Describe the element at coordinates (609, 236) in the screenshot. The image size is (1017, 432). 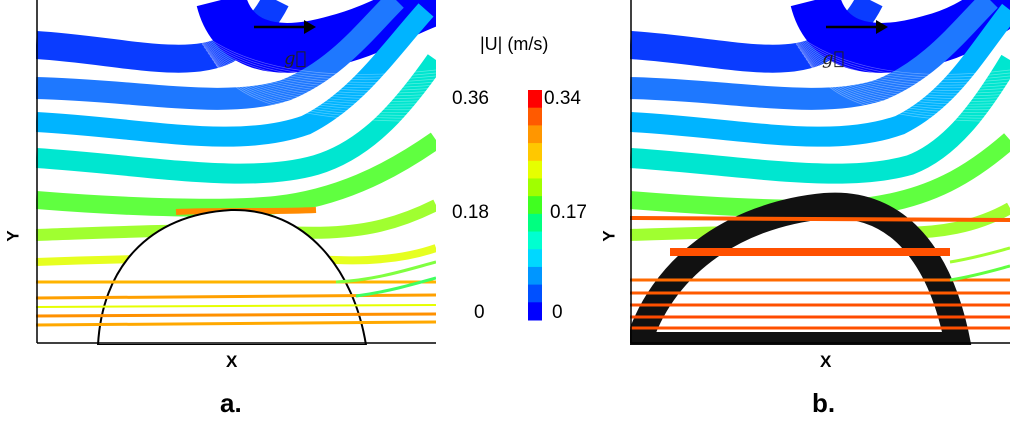
I see `y-axis-label-b: Y` at that location.